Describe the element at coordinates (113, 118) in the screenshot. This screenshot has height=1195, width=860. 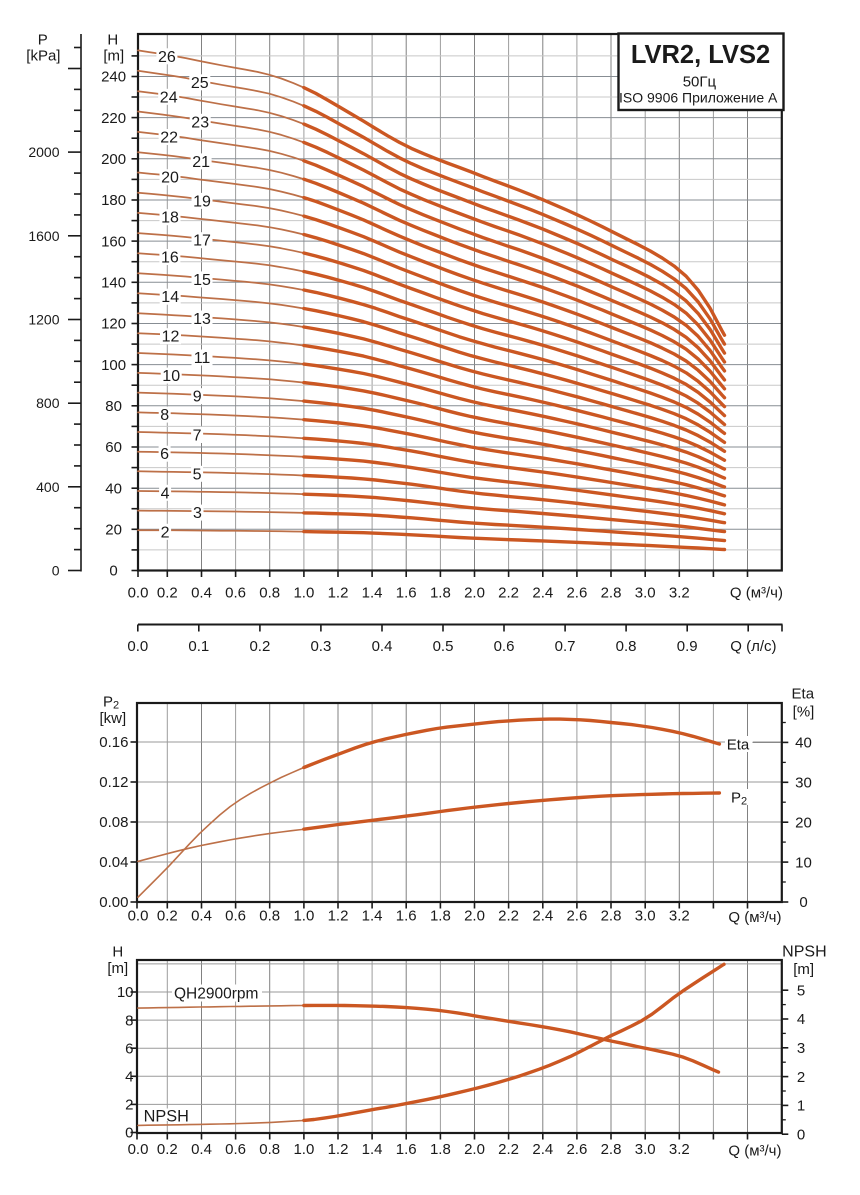
I see `svg-text: 220` at that location.